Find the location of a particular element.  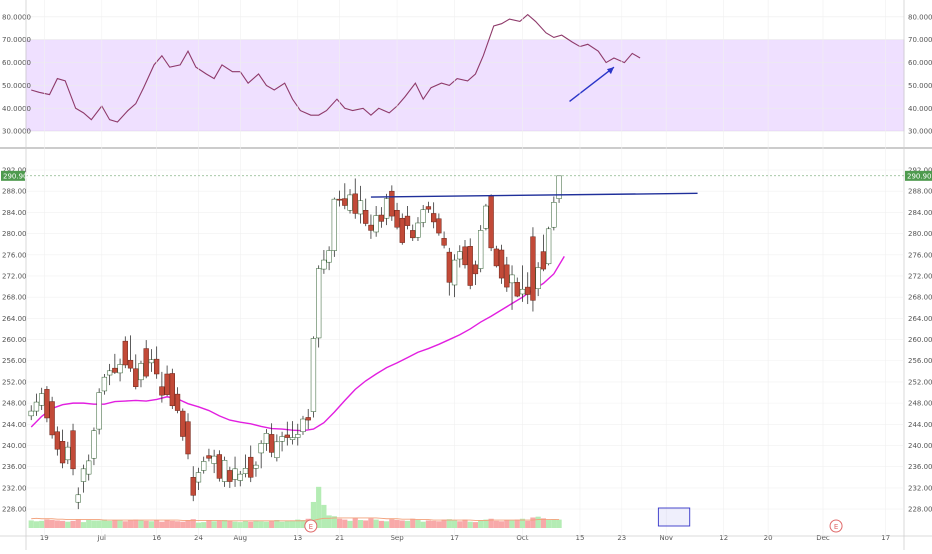

price-tick-label-left: 280.00 is located at coordinates (14, 234).